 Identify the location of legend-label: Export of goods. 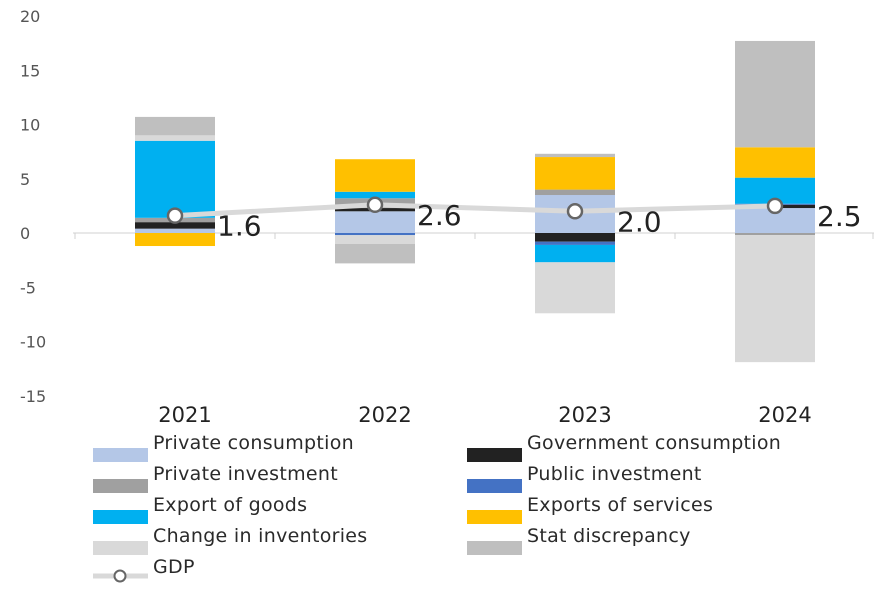
(230, 505).